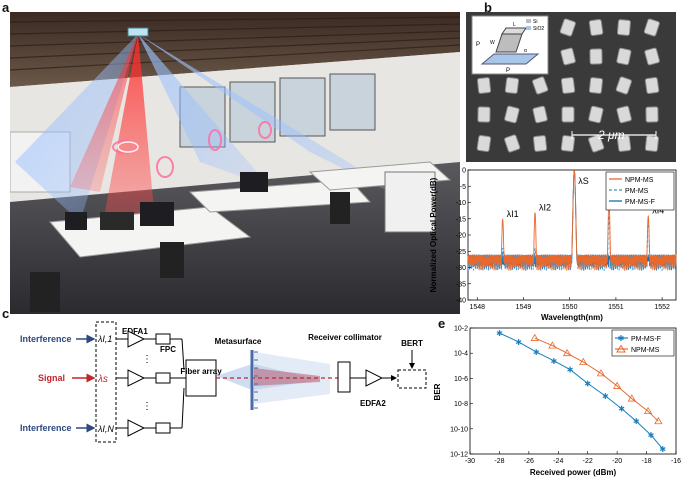 This screenshot has height=477, width=685. Describe the element at coordinates (373, 403) in the screenshot. I see `edfa2-label: EDFA2` at that location.